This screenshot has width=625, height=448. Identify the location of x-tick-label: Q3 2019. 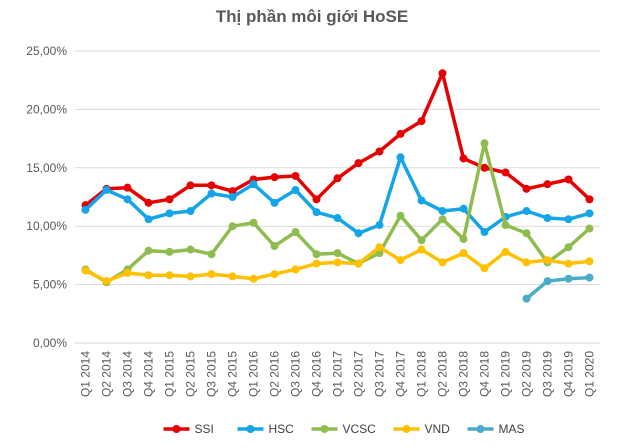
(548, 374).